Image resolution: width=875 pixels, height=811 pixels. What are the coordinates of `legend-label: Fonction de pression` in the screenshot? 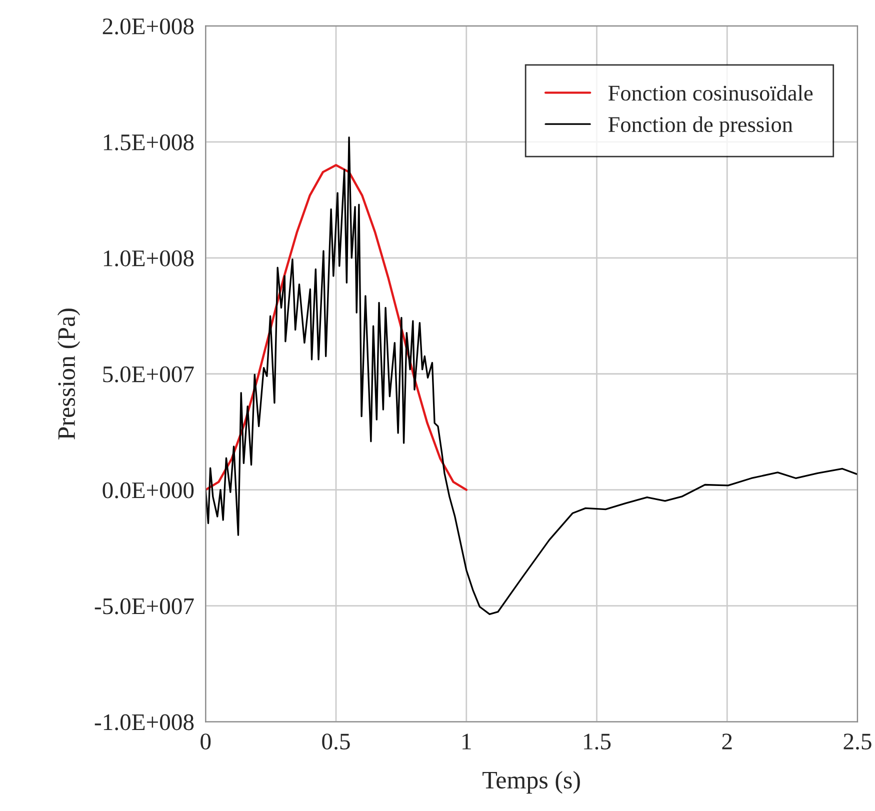 It's located at (700, 126).